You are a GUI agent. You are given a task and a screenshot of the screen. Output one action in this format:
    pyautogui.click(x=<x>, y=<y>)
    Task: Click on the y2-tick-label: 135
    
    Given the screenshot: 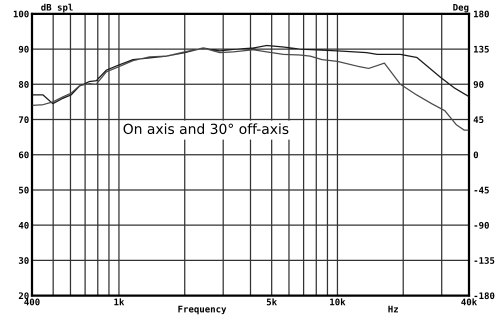 What is the action you would take?
    pyautogui.click(x=481, y=49)
    